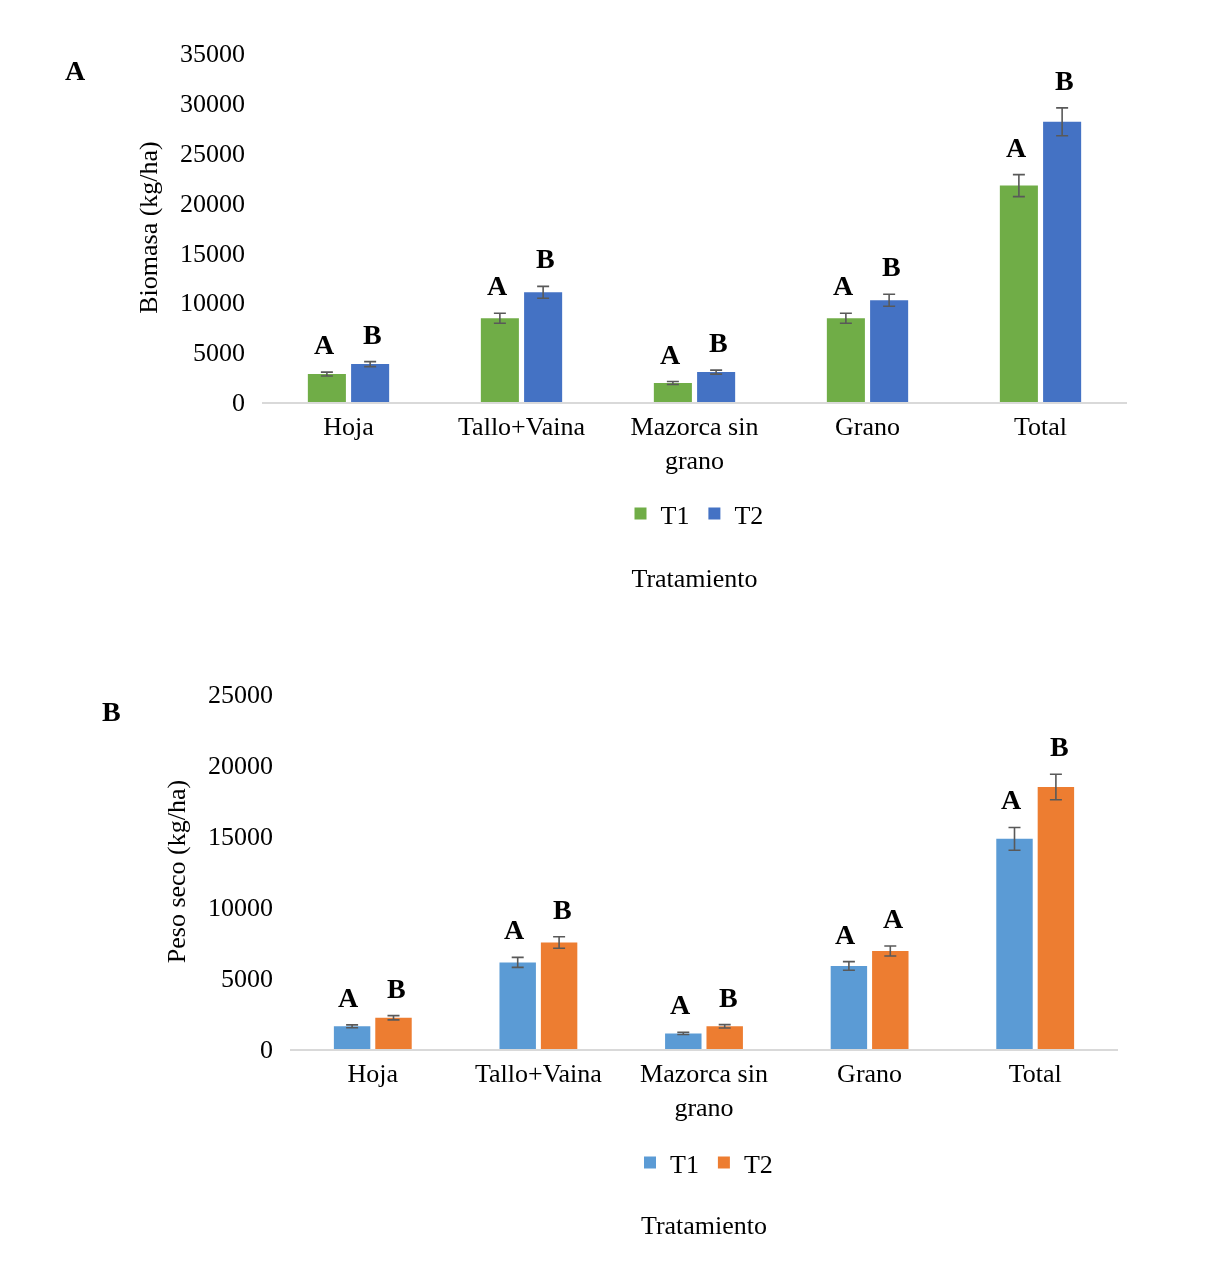 This screenshot has height=1263, width=1225. Describe the element at coordinates (75, 70) in the screenshot. I see `text: A` at that location.